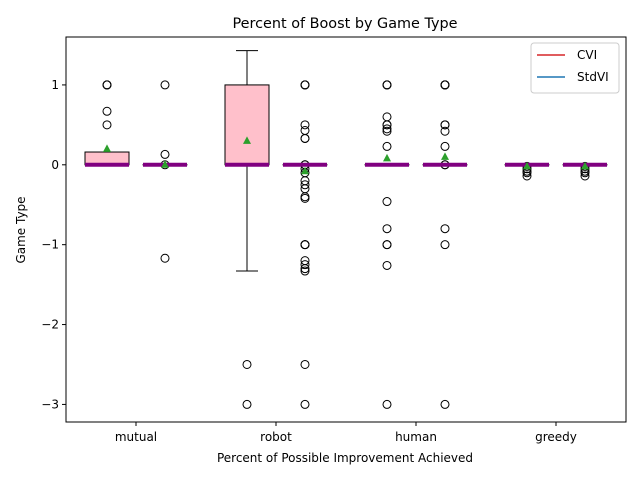  I want to click on y-axis-label: Game Type, so click(21, 229).